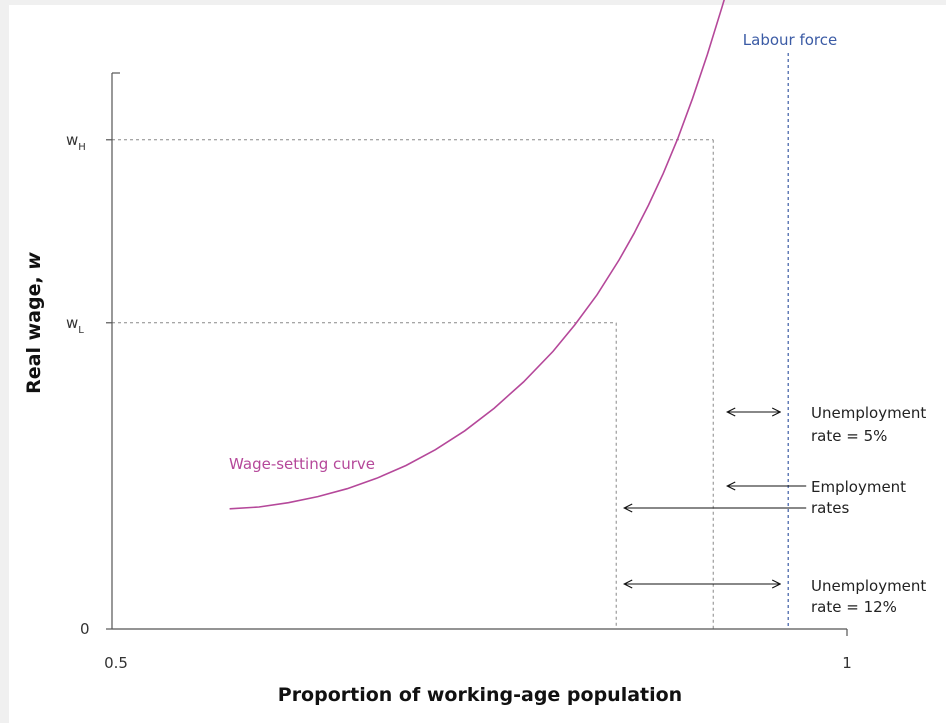  I want to click on x-axis-title: Proportion of working-age population, so click(480, 695).